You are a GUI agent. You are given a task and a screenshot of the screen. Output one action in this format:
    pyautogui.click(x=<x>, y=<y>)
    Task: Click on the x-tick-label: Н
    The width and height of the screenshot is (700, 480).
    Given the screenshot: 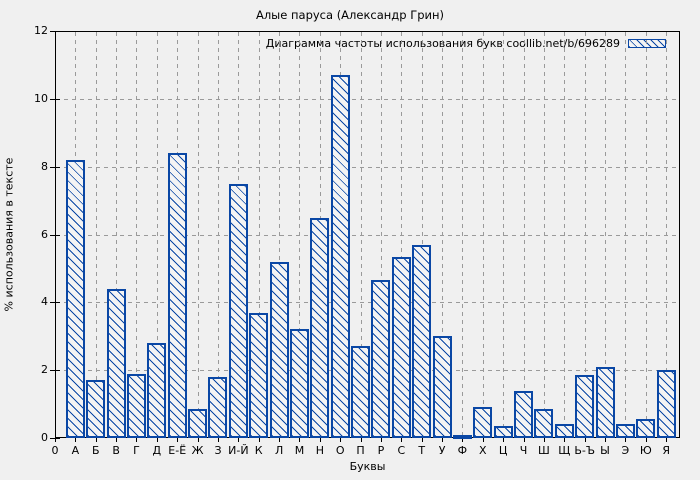 What is the action you would take?
    pyautogui.click(x=319, y=450)
    